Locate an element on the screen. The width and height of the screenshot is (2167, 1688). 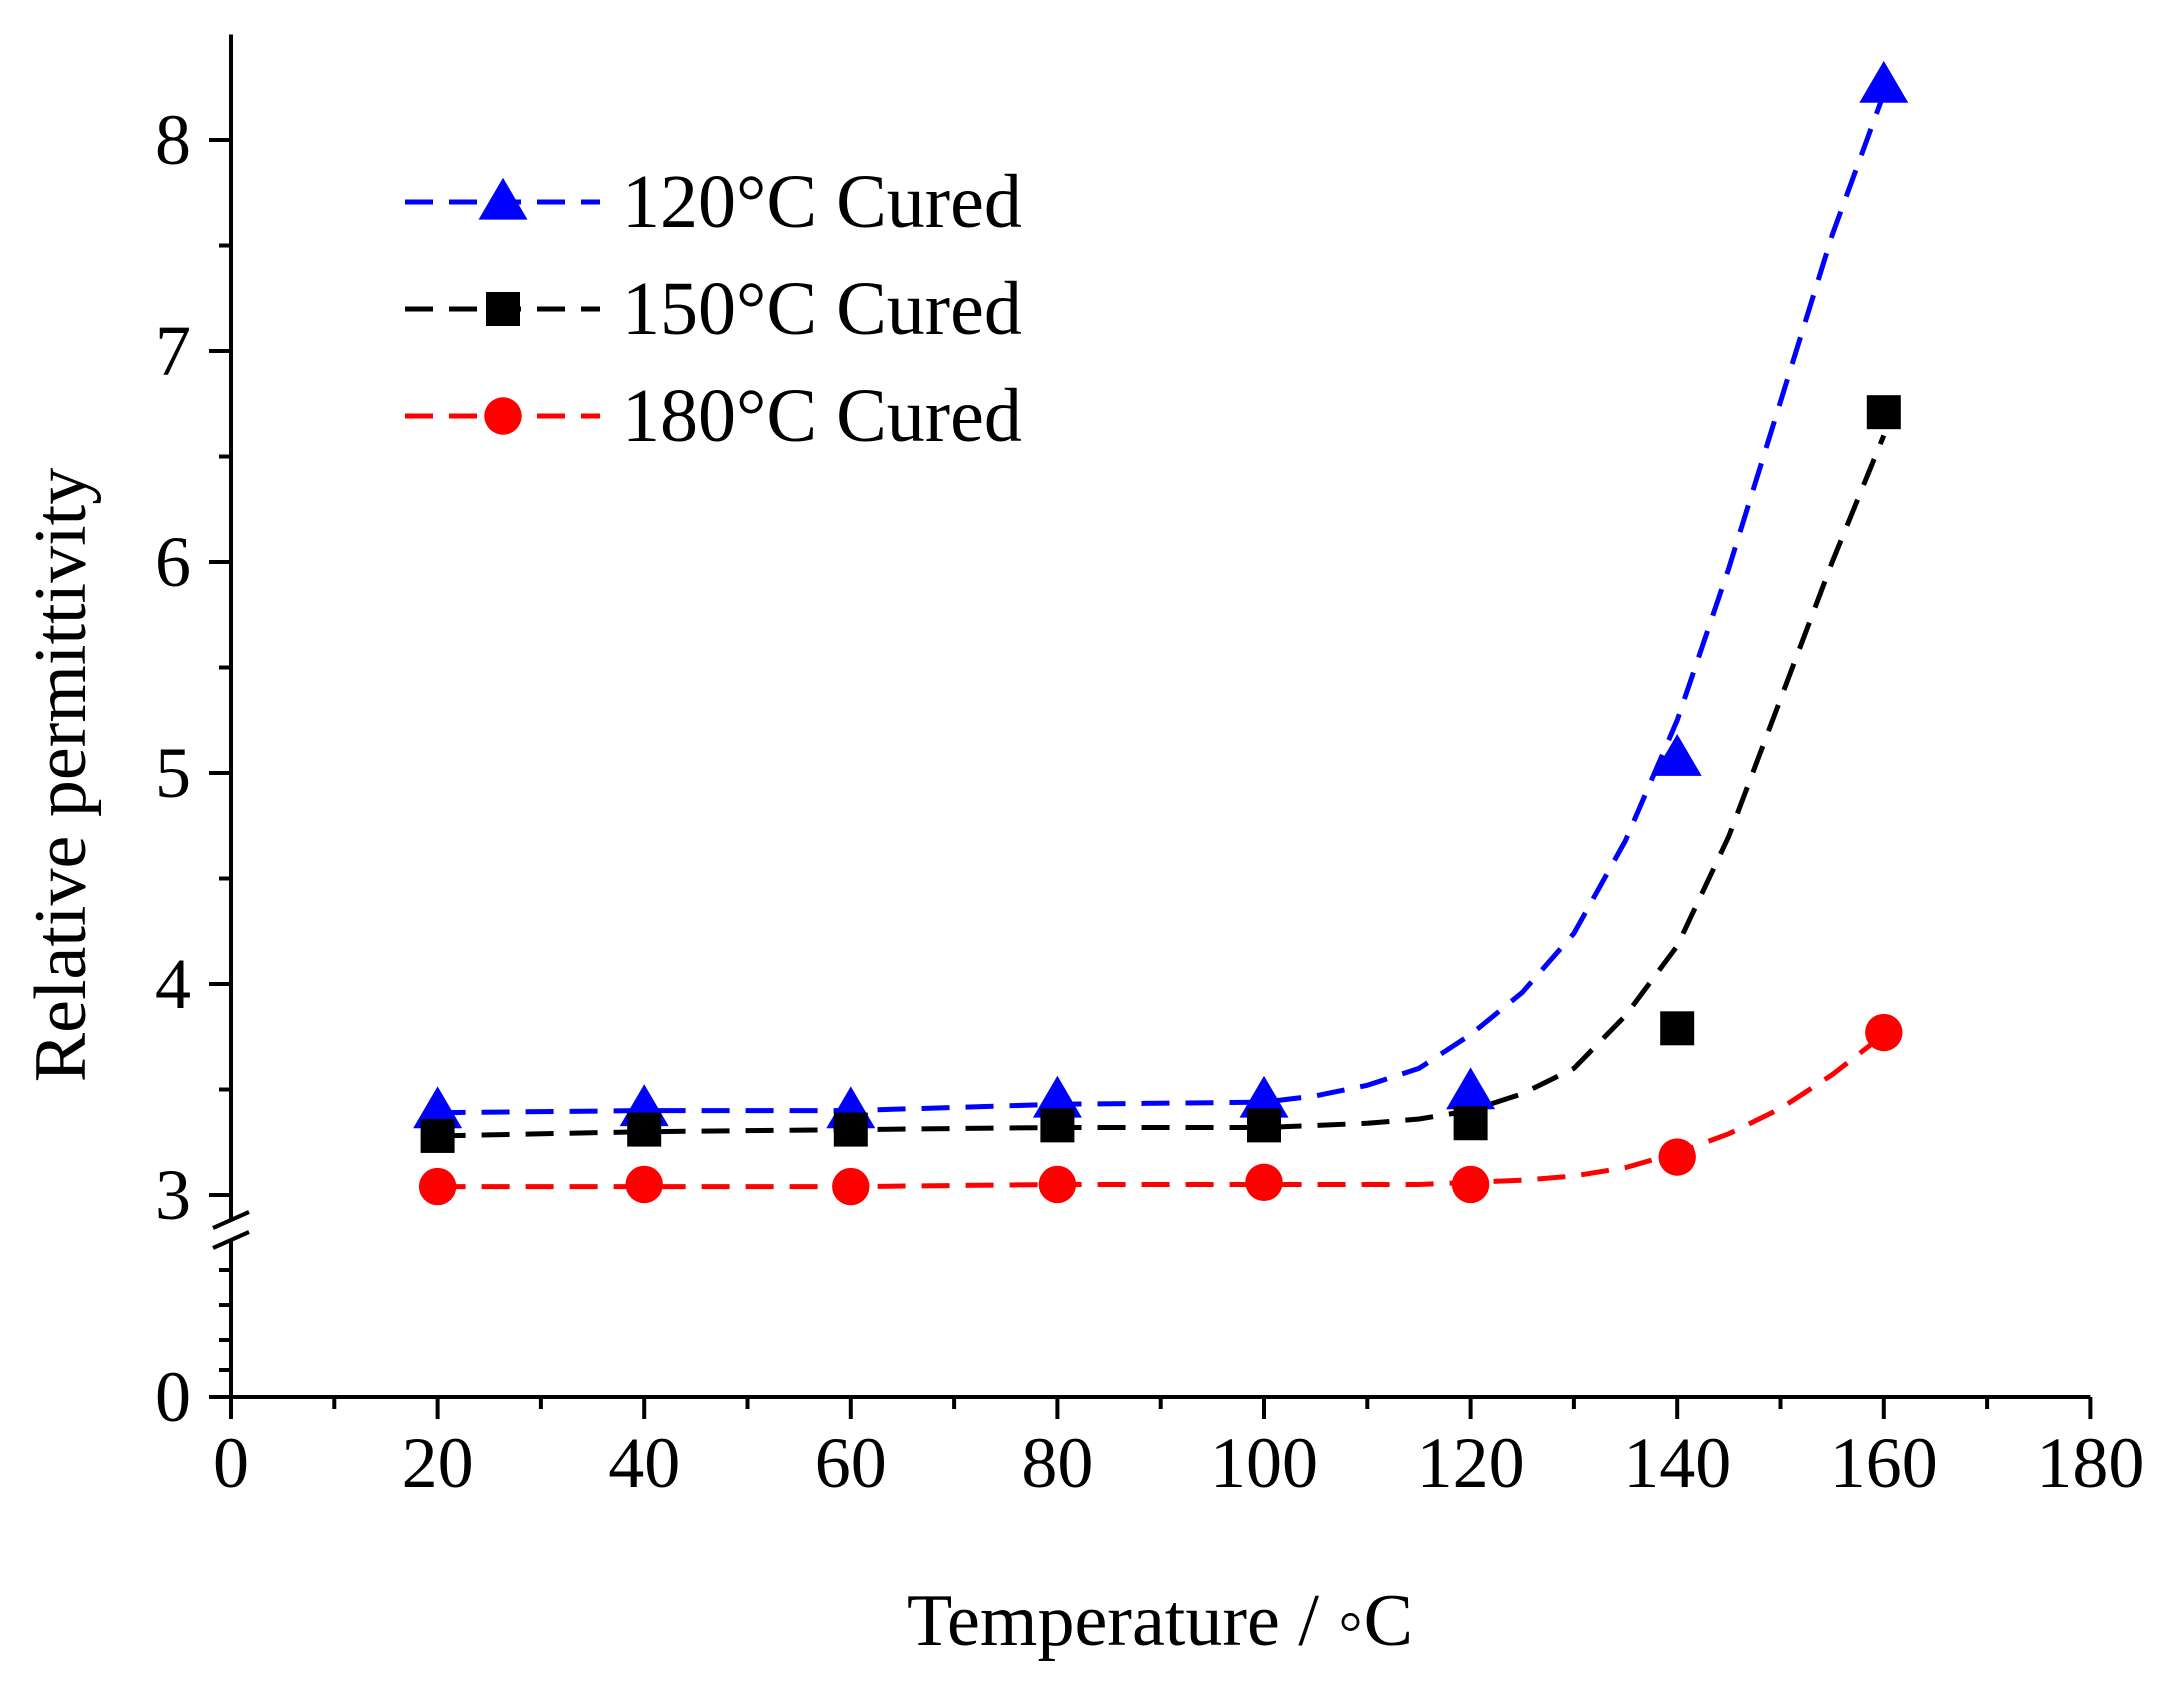
x-tick-label: 140 is located at coordinates (1677, 1463).